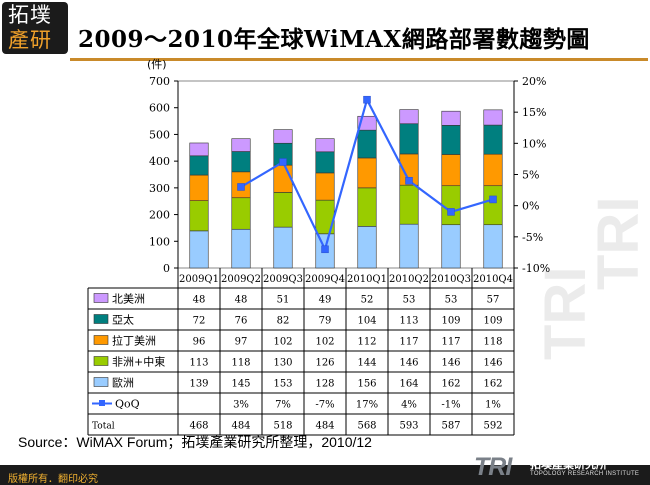 This screenshot has width=650, height=485. I want to click on table-cell: -7%, so click(324, 405).